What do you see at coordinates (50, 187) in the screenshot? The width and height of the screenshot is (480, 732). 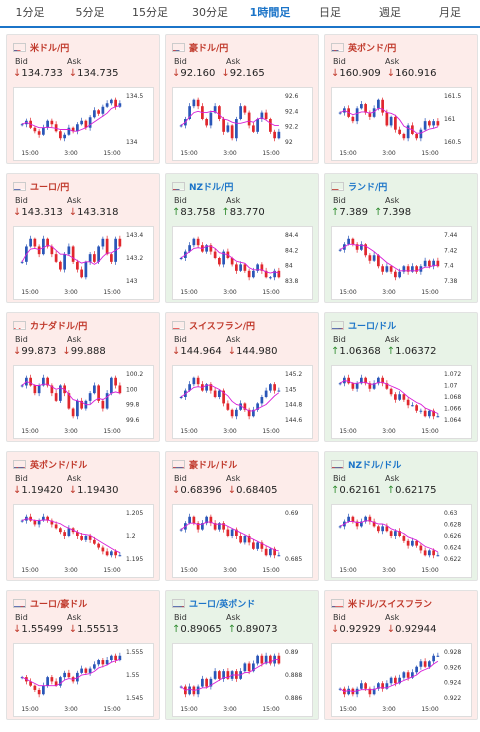 I see `currency-pair-name: ユーロ/円` at bounding box center [50, 187].